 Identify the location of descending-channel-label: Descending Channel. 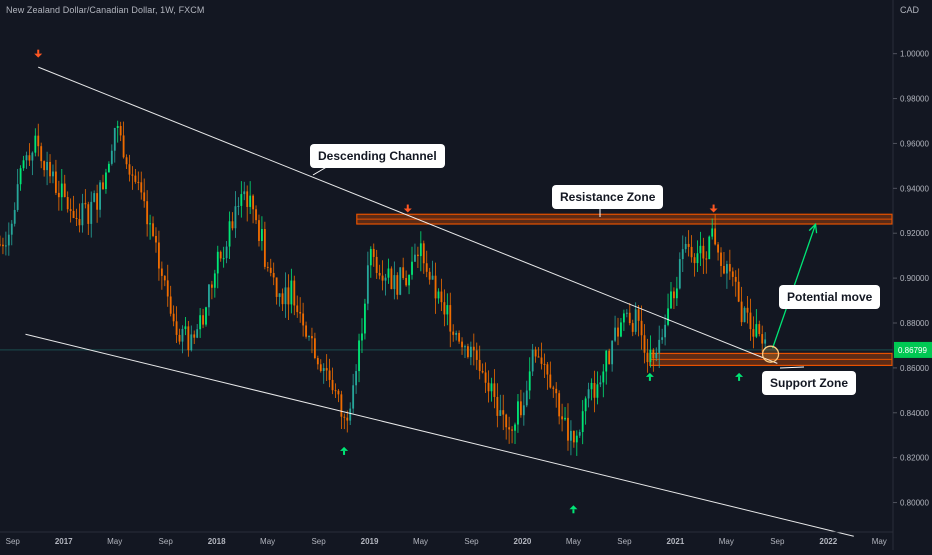
(377, 156).